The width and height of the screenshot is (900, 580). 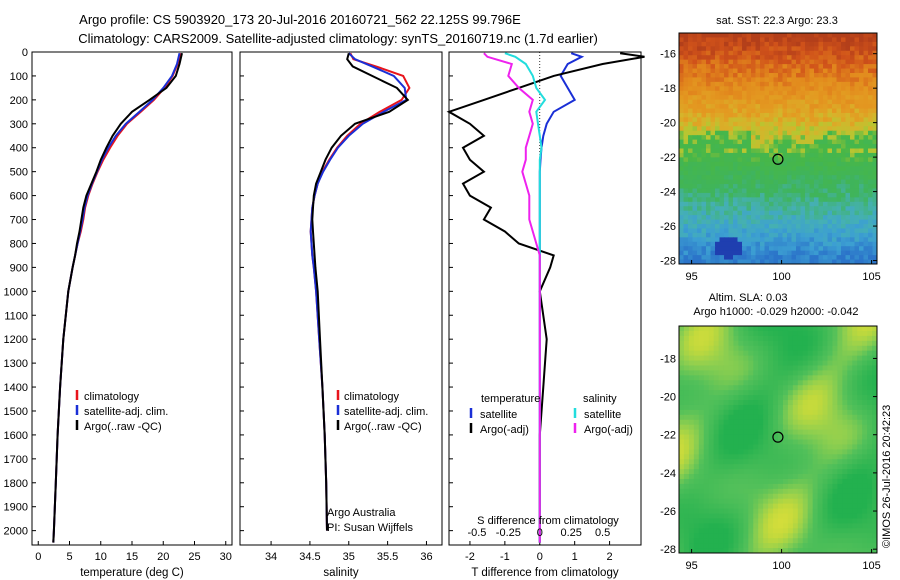 I want to click on sla-map-frame, so click(x=778, y=439).